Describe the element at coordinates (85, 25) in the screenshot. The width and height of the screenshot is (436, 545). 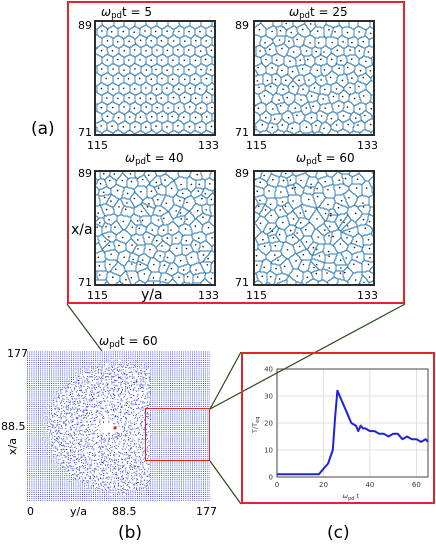
I see `tick-ymax-1: 89` at that location.